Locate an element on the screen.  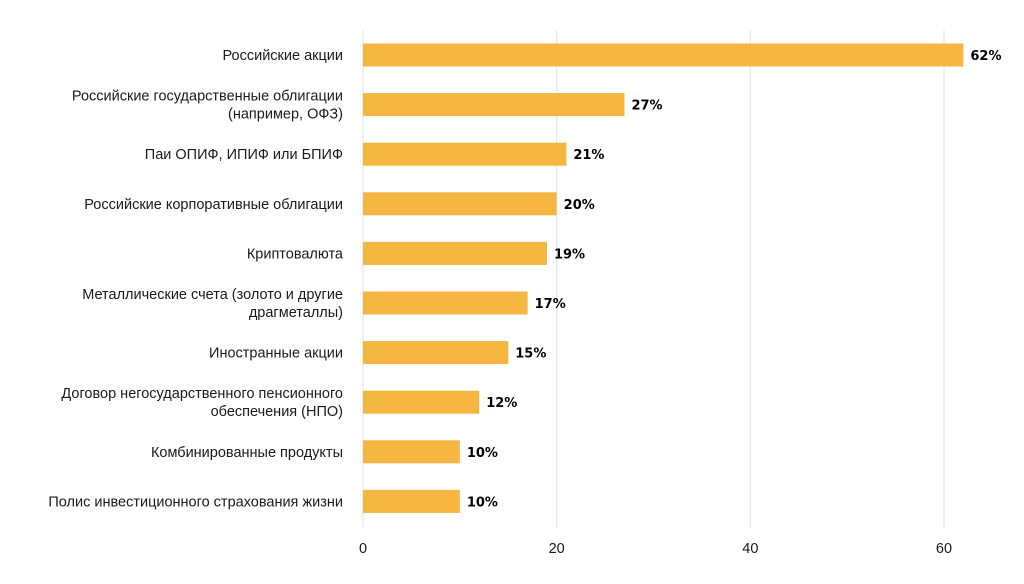
category-label: Криптовалюта is located at coordinates (295, 254).